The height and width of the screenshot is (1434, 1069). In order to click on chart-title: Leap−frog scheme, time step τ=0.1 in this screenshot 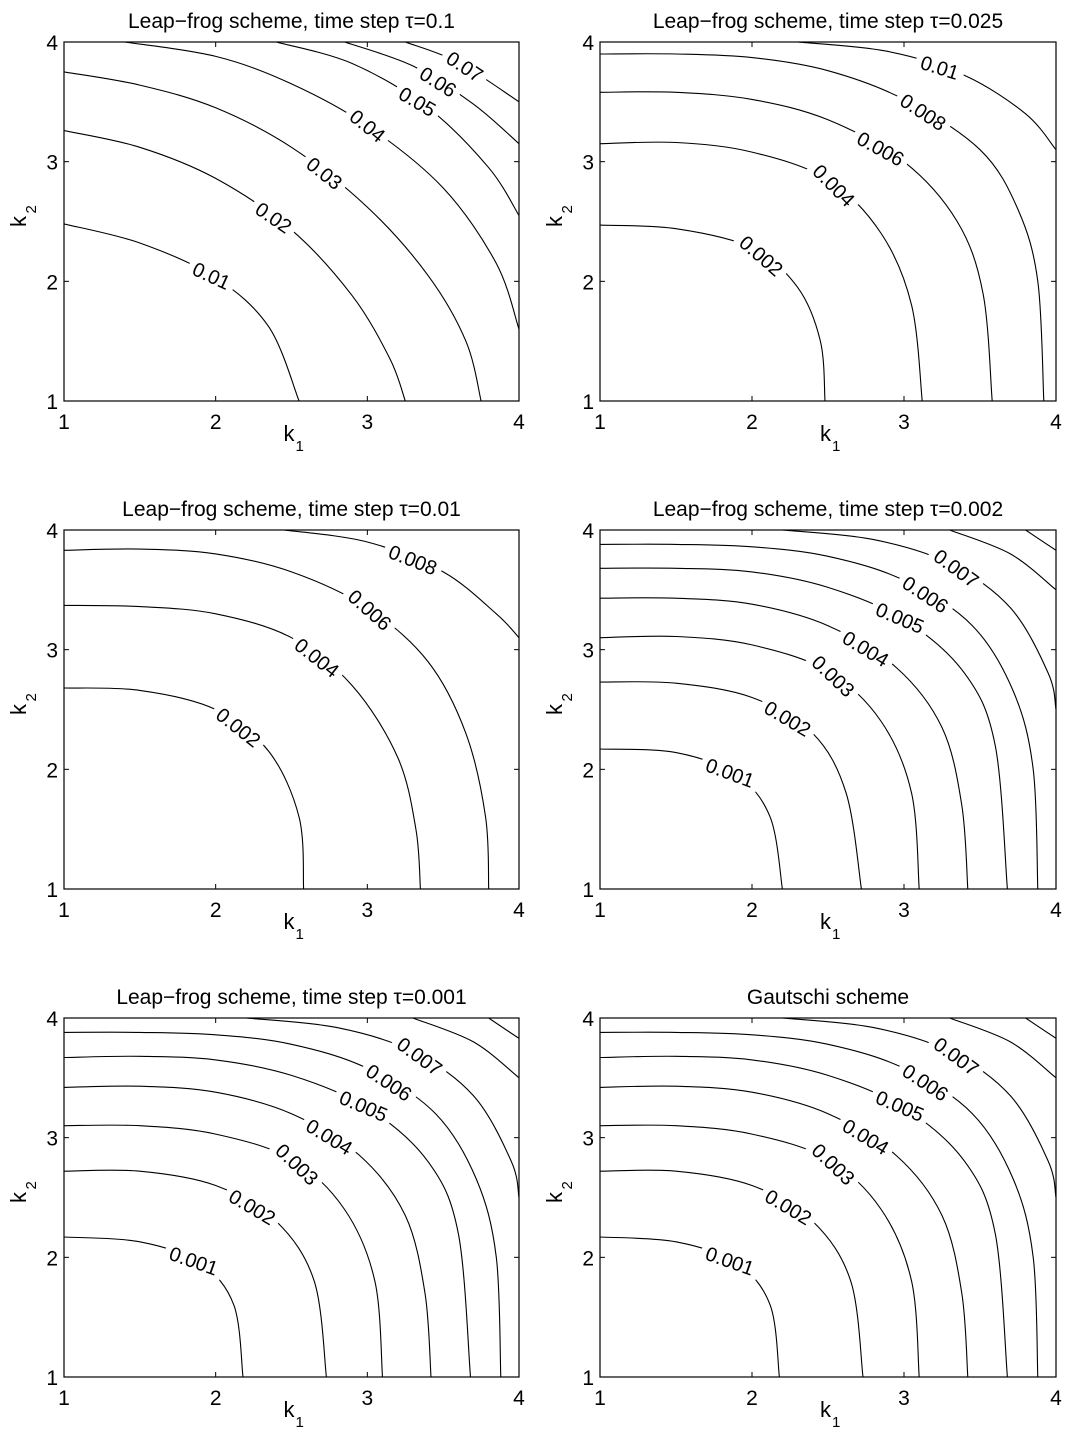, I will do `click(291, 21)`.